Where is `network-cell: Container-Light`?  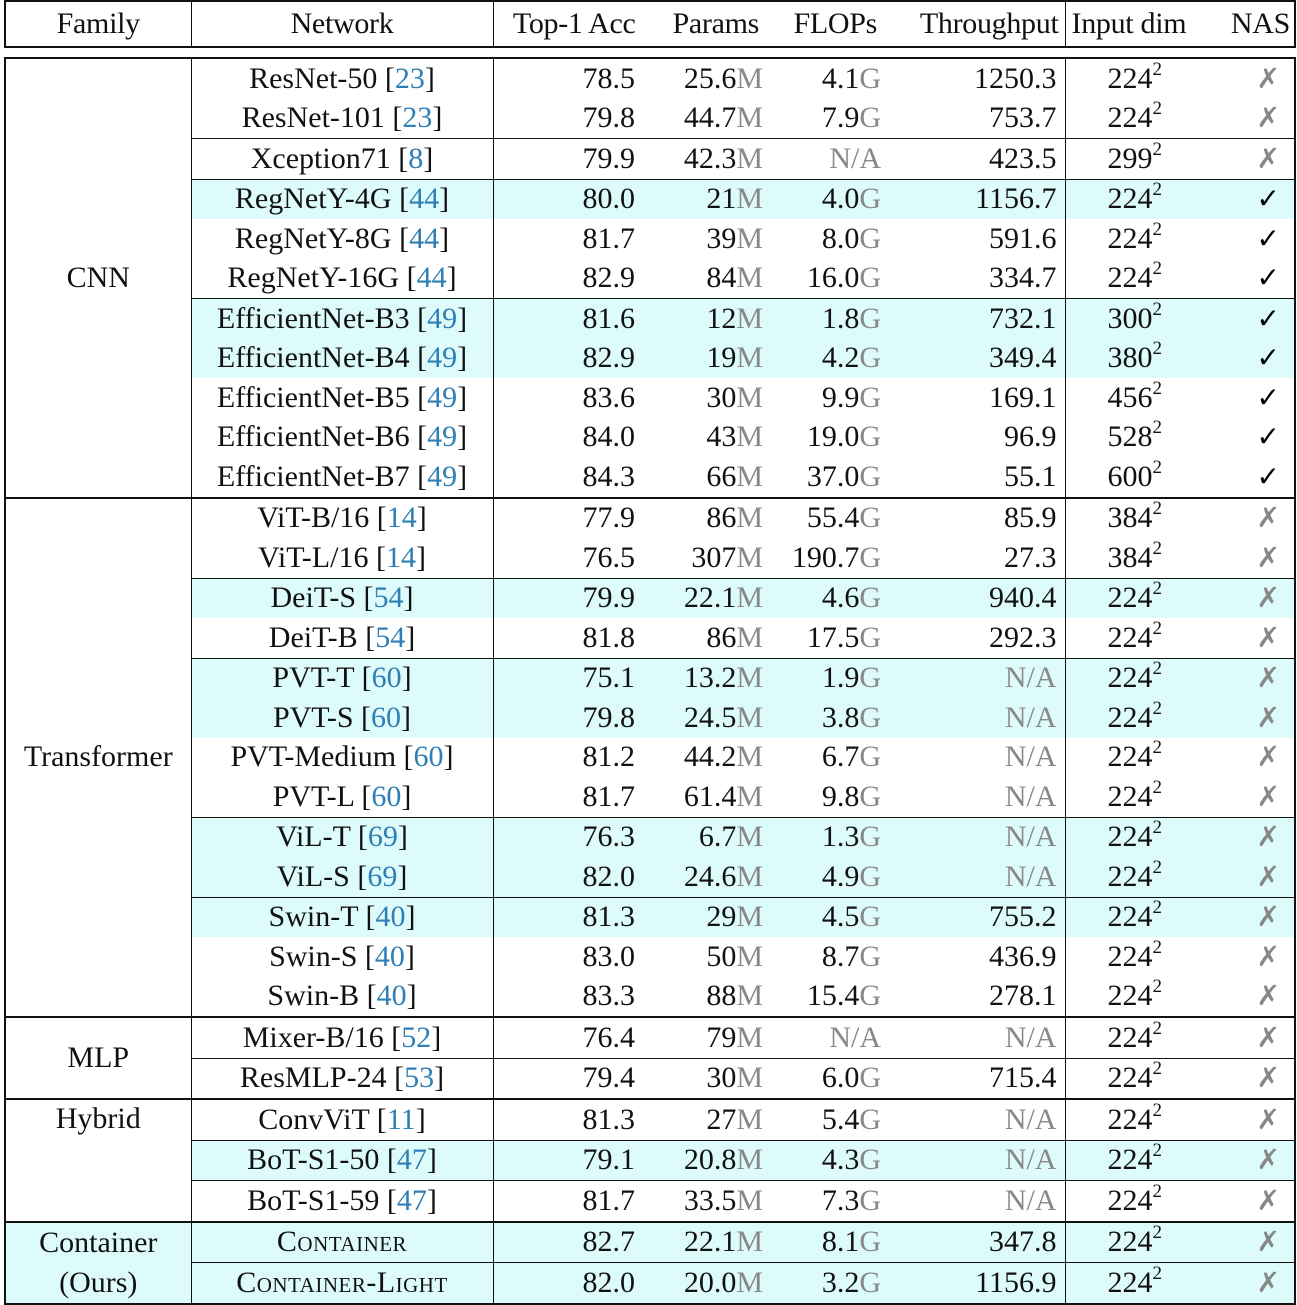 network-cell: Container-Light is located at coordinates (342, 1283).